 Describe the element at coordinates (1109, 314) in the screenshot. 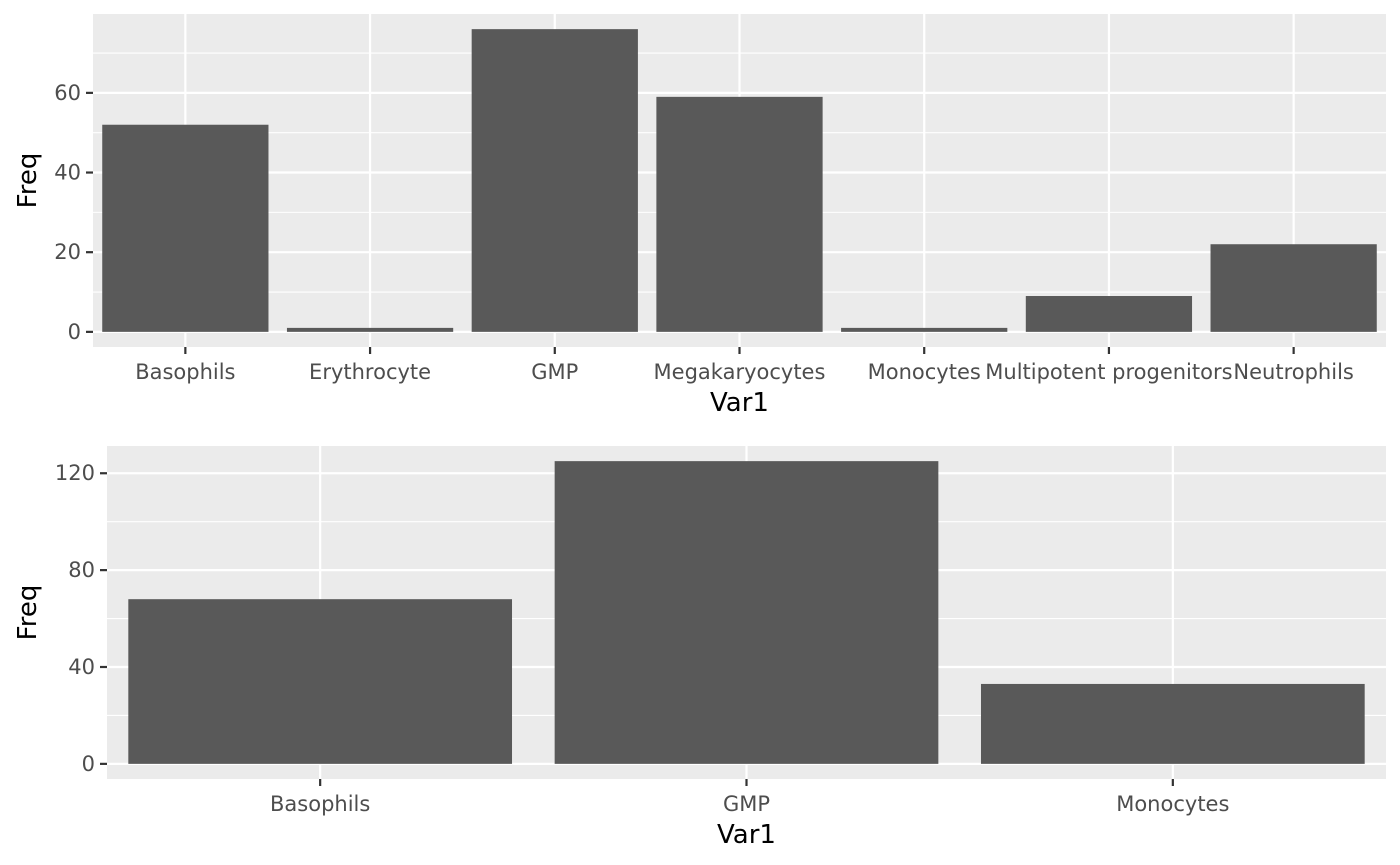

I see `bar-multipotent-progenitors` at that location.